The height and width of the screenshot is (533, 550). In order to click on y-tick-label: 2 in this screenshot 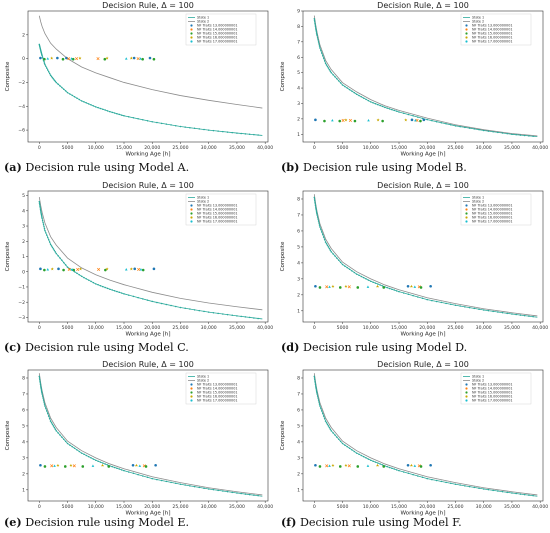, I will do `click(298, 295)`.